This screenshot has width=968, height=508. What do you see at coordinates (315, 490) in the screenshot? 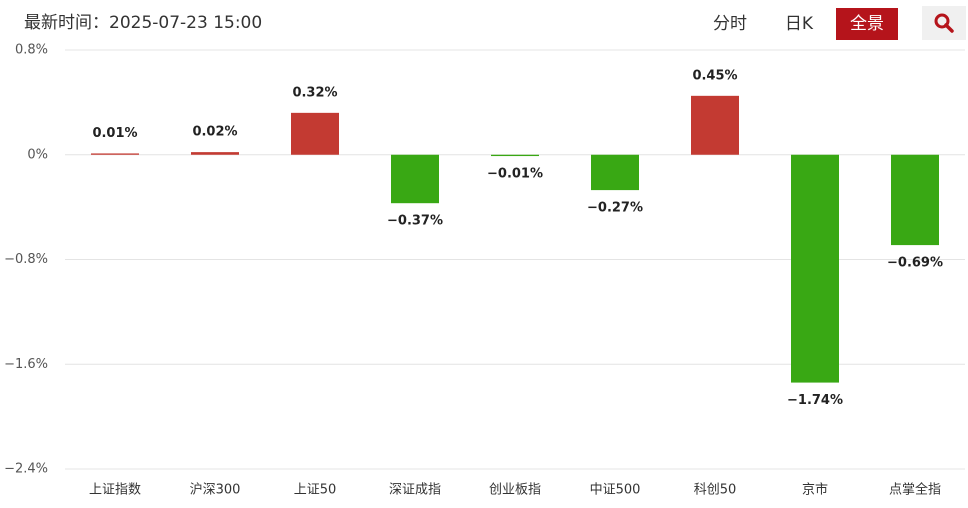
I see `x-tick-label: 上证50` at bounding box center [315, 490].